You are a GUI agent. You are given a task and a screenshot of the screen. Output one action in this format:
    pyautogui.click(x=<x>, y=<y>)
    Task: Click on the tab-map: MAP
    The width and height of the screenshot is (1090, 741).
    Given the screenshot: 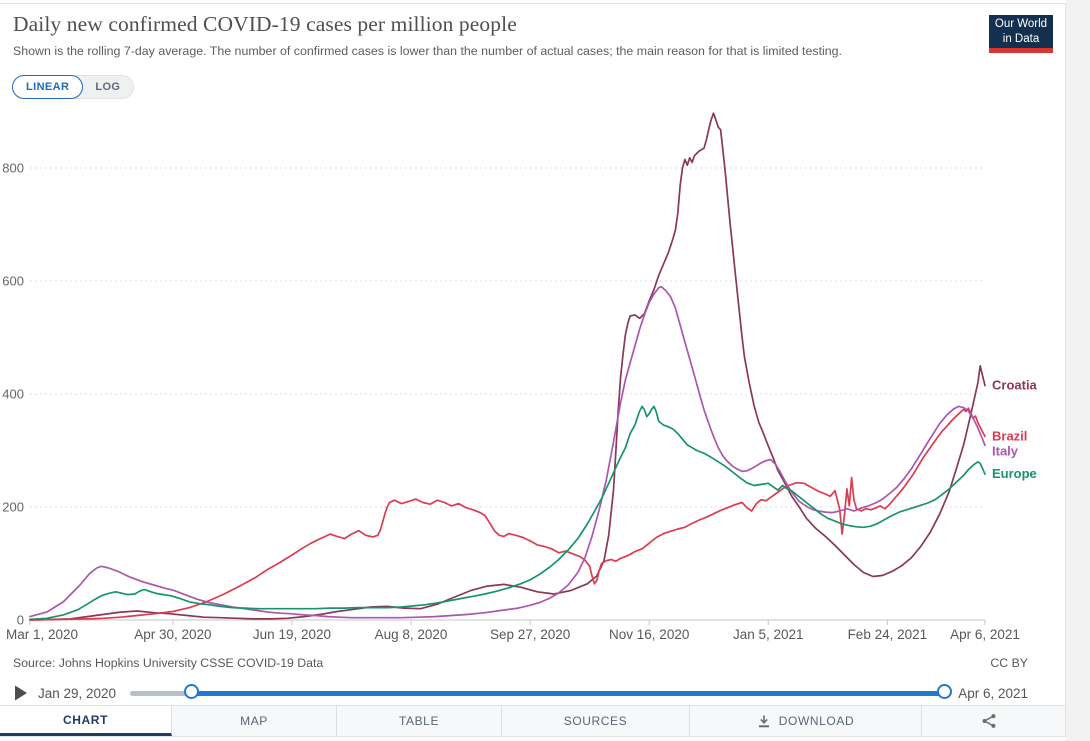 What is the action you would take?
    pyautogui.click(x=254, y=721)
    